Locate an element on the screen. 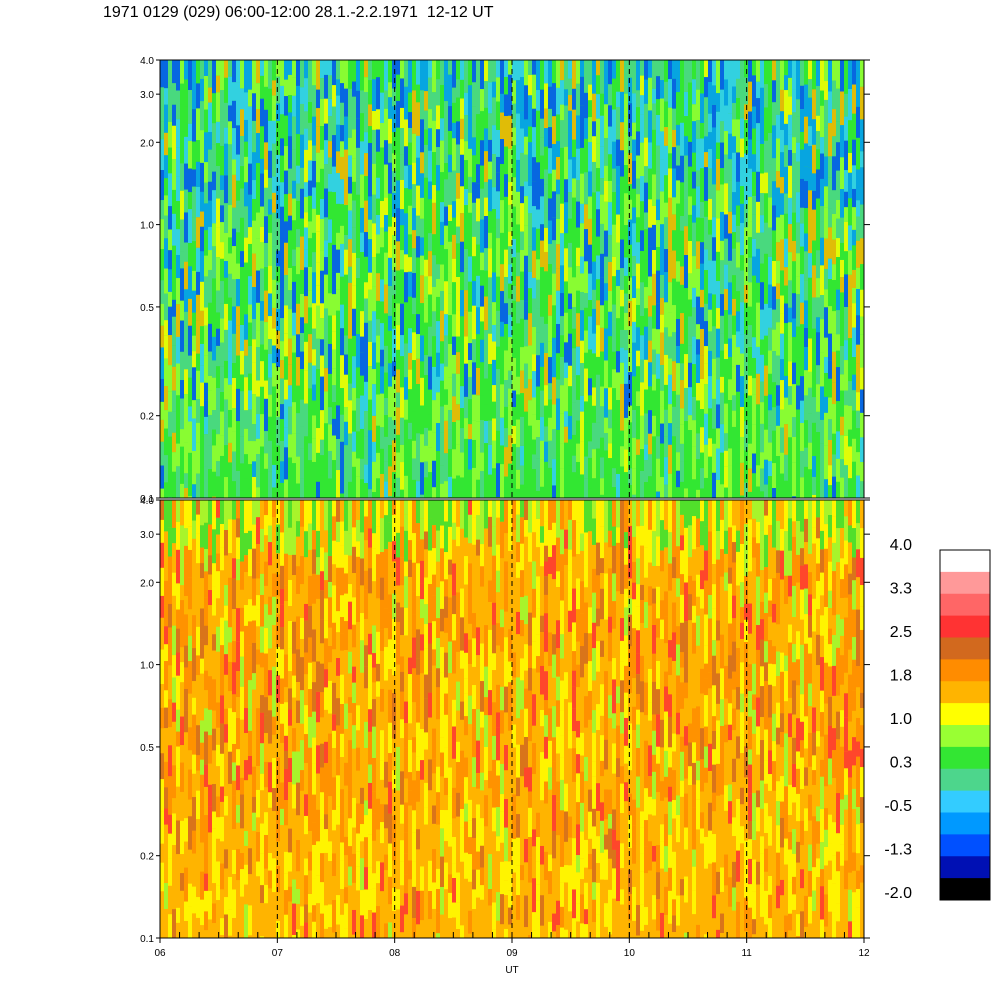 This screenshot has width=1000, height=1000. colorbar-label: -1.3 is located at coordinates (898, 850).